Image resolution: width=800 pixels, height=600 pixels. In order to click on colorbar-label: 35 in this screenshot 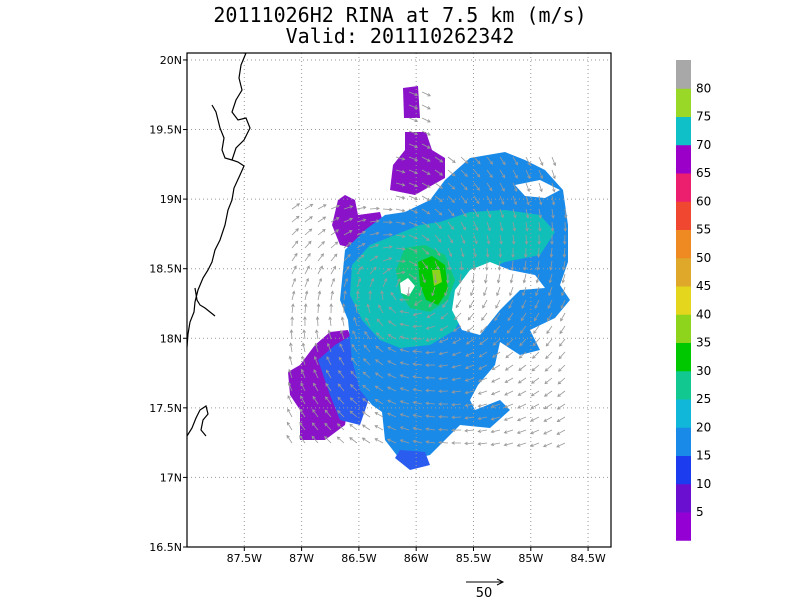, I will do `click(703, 343)`.